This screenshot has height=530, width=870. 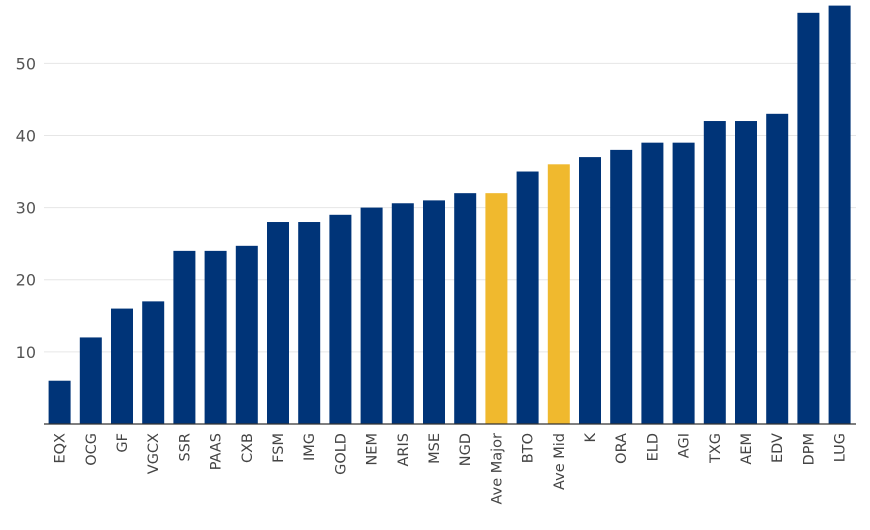 I want to click on bar-txg, so click(x=714, y=273).